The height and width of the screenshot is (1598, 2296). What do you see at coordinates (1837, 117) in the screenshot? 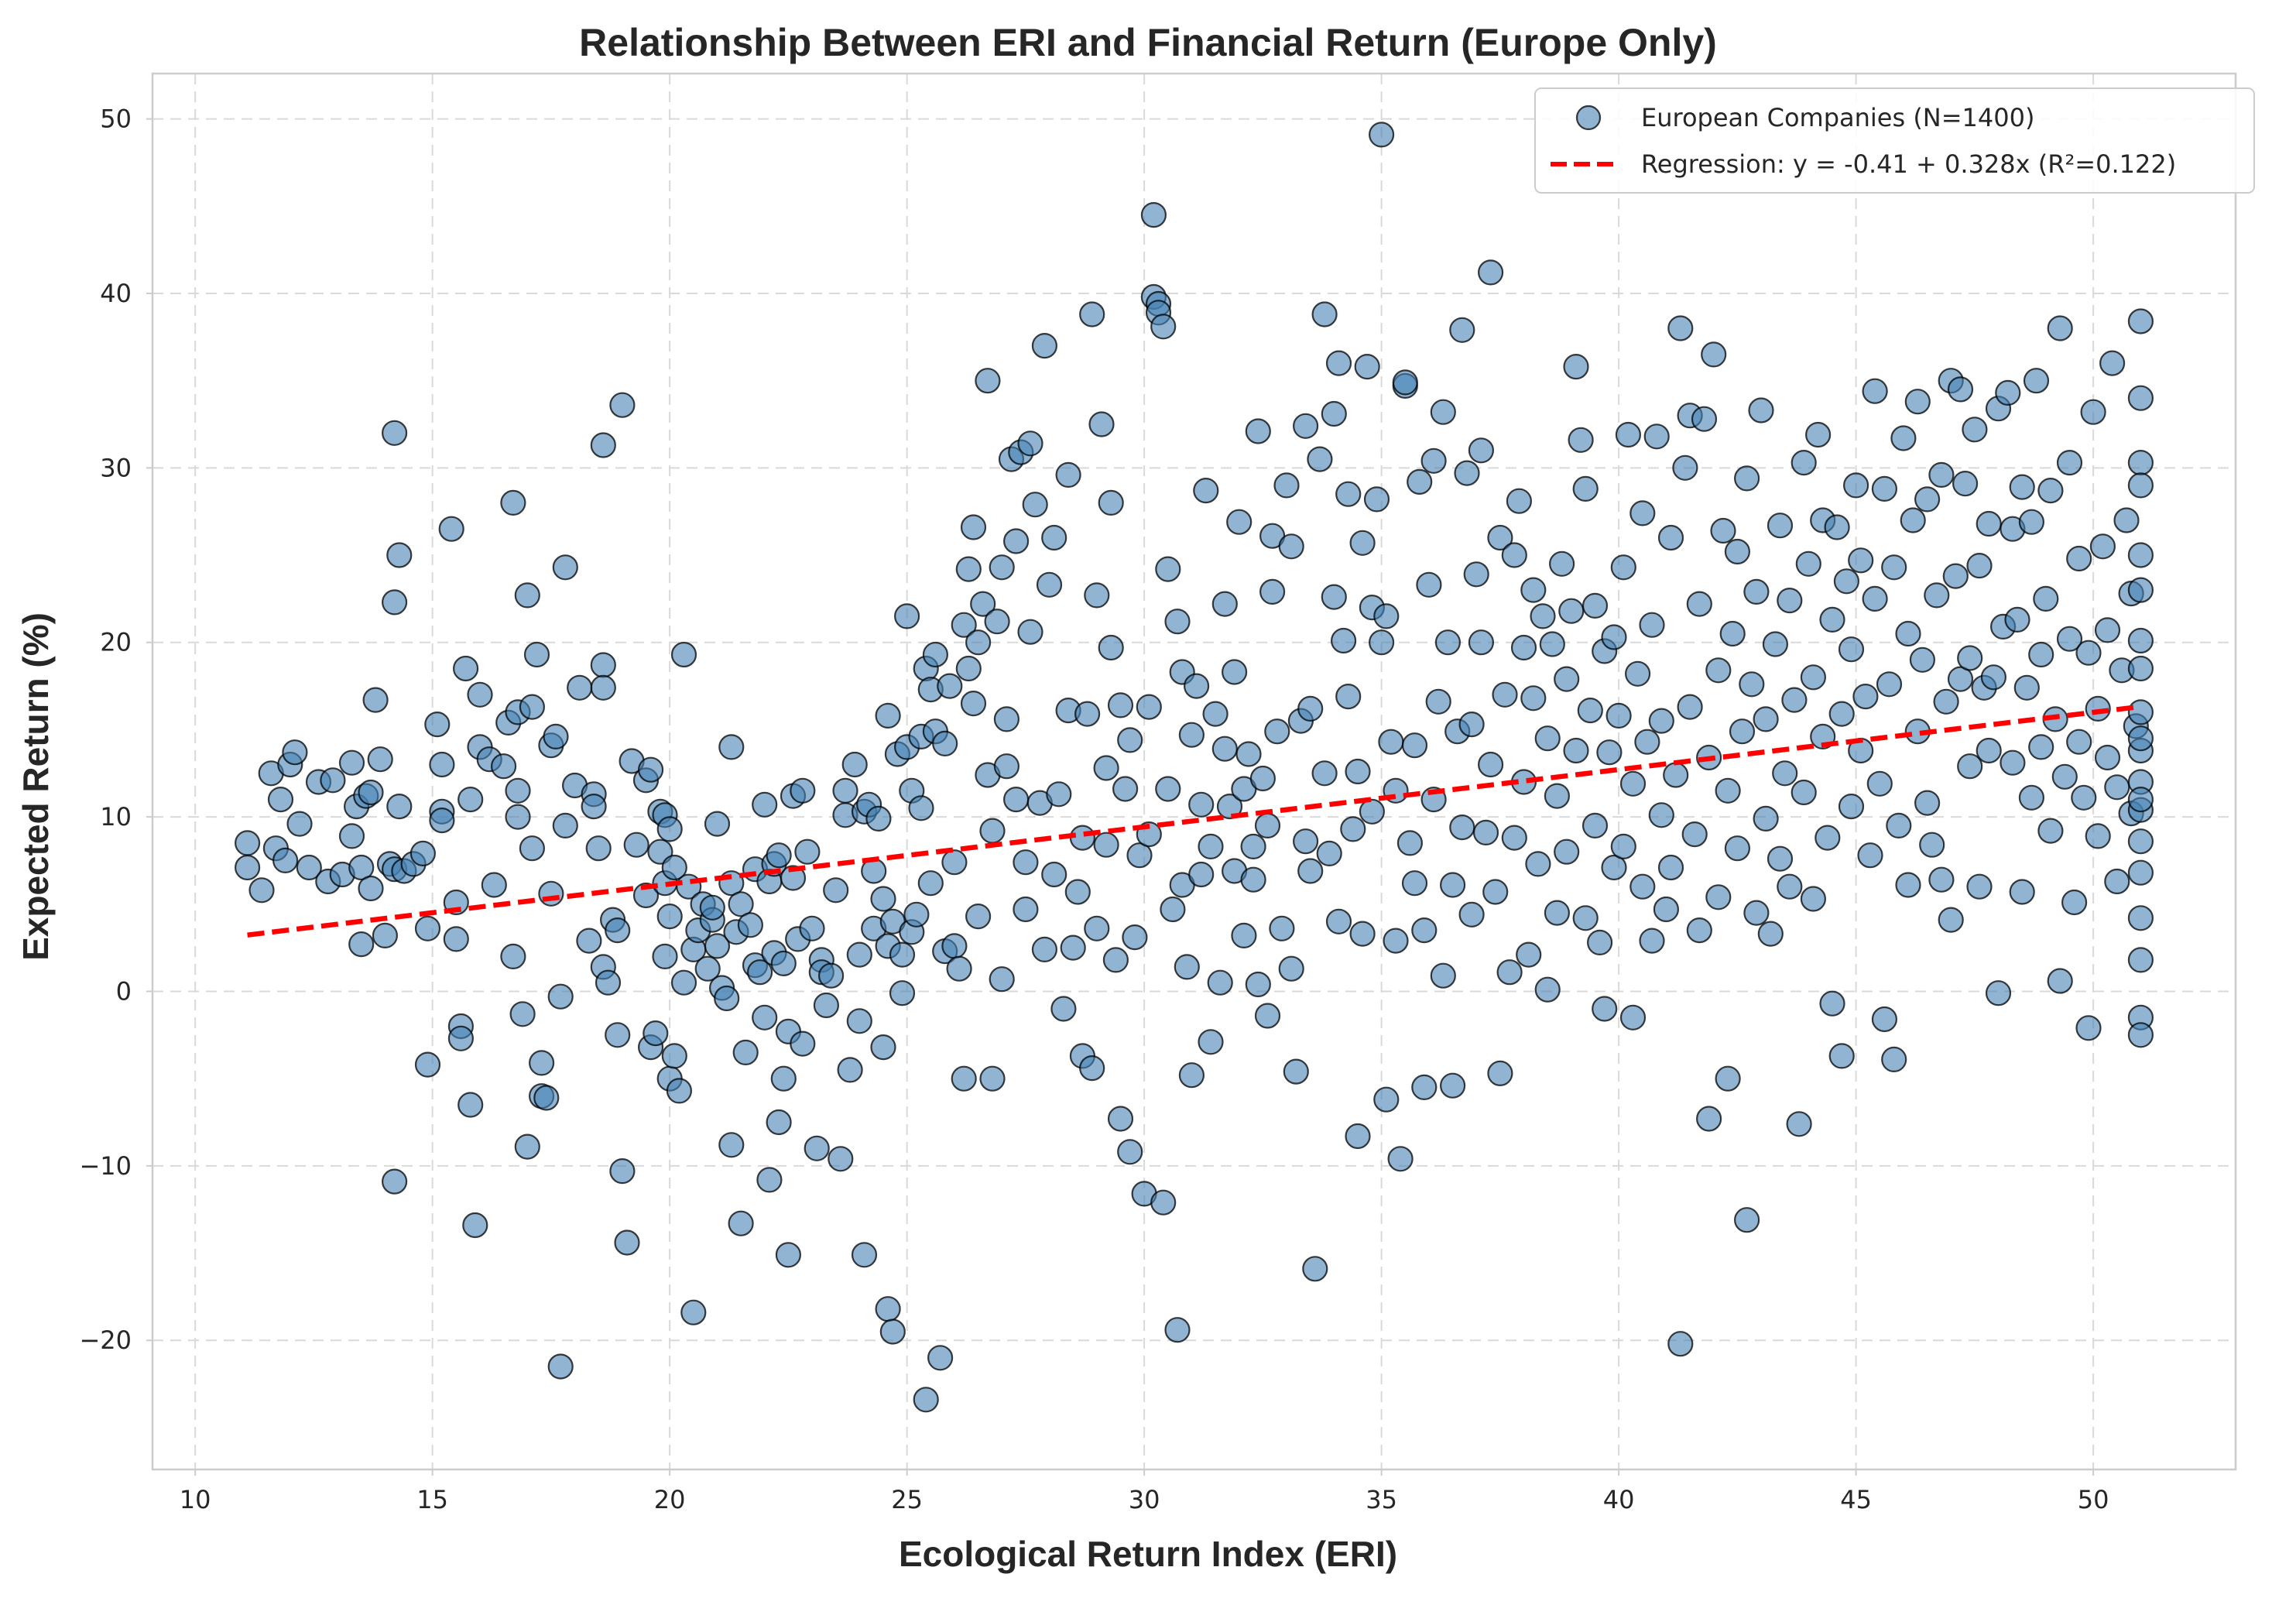
I see `legend-label-points: European Companies (N=1400)` at bounding box center [1837, 117].